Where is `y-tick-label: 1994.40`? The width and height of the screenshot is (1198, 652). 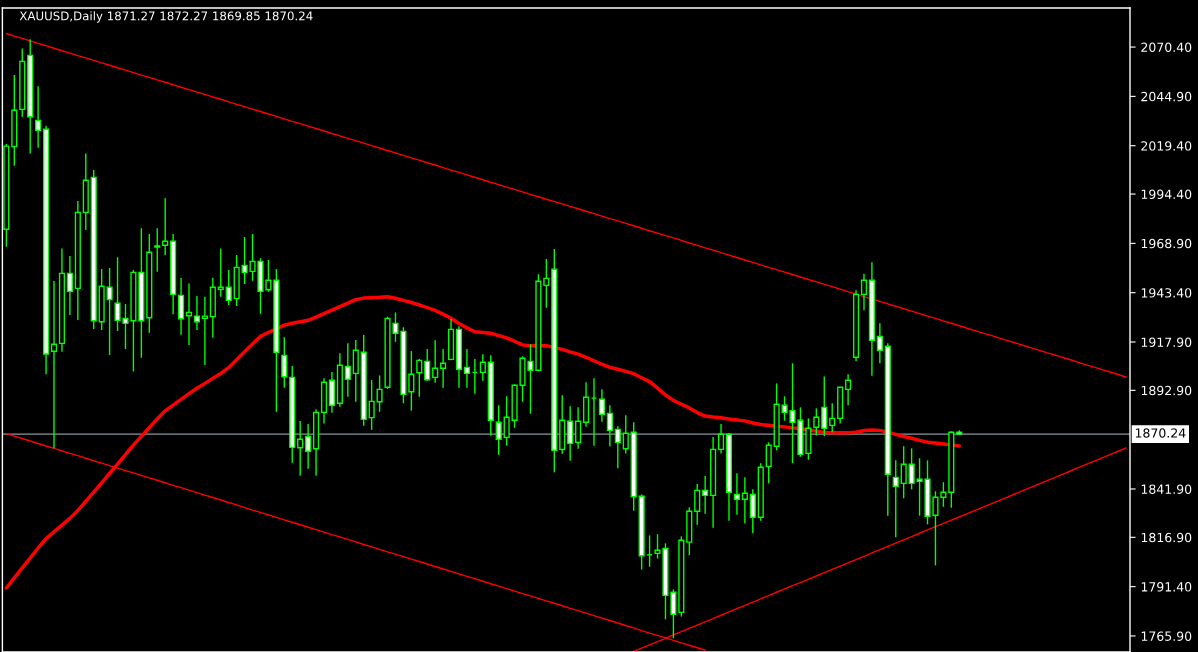
y-tick-label: 1994.40 is located at coordinates (1166, 194).